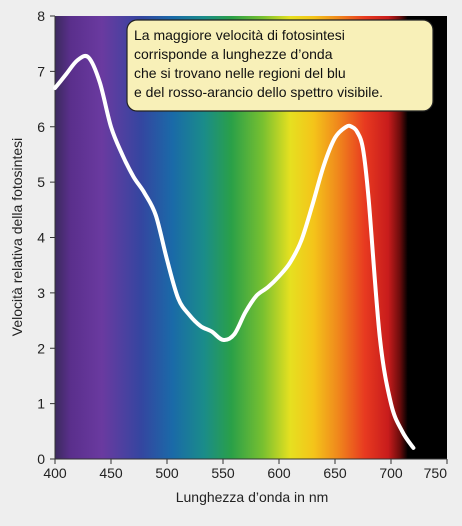 The width and height of the screenshot is (462, 526). I want to click on x-tick-label: 750, so click(436, 473).